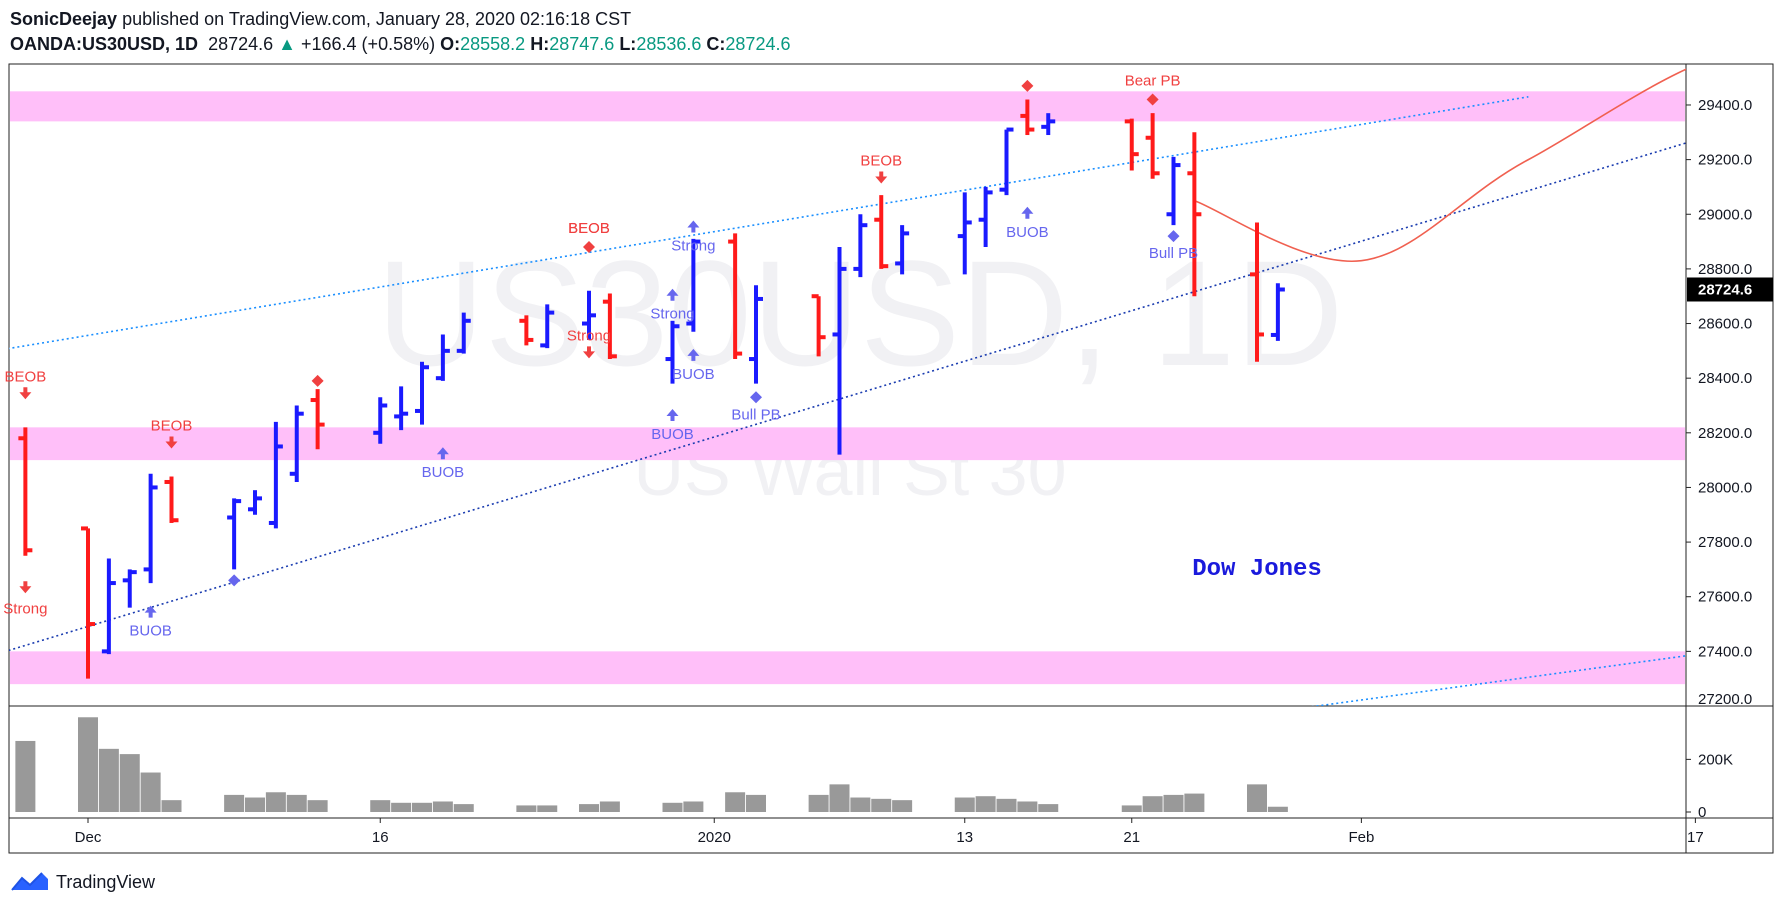  I want to click on tradingview-logo-icon, so click(30, 882).